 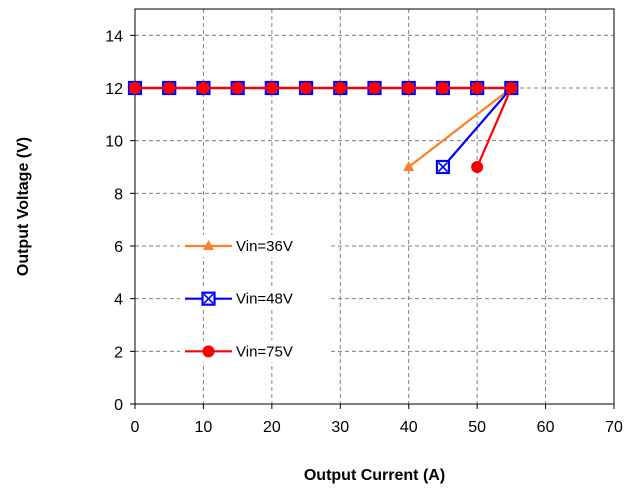 I want to click on y-tick-label: 12, so click(x=114, y=89).